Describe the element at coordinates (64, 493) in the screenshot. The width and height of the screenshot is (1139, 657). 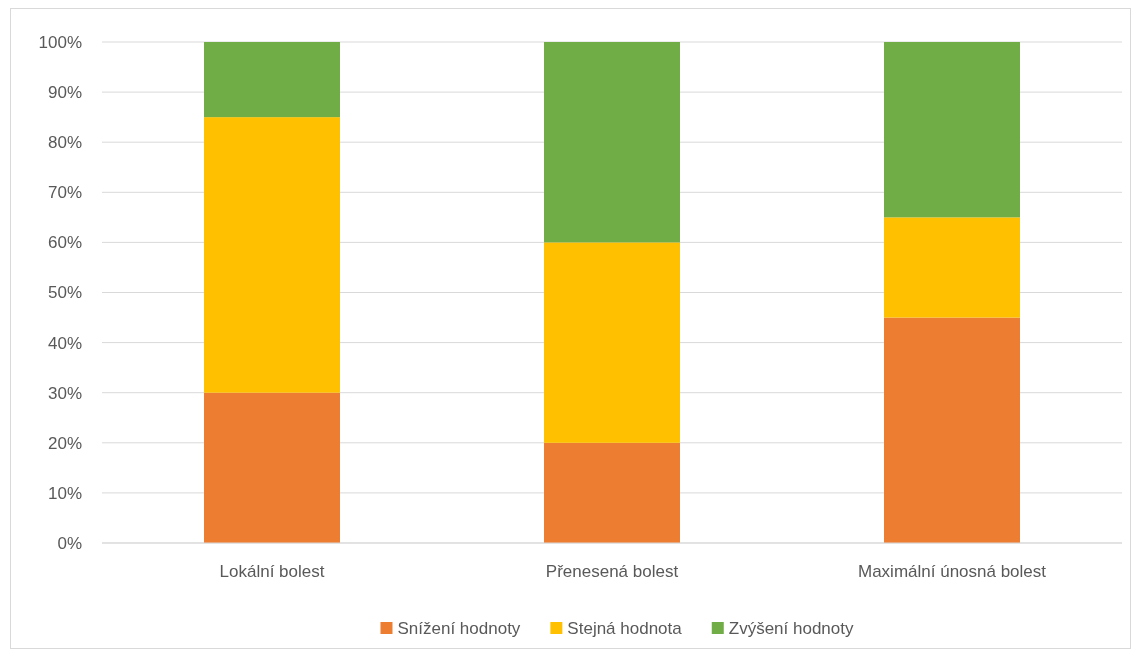
I see `y-tick-label: 10%` at that location.